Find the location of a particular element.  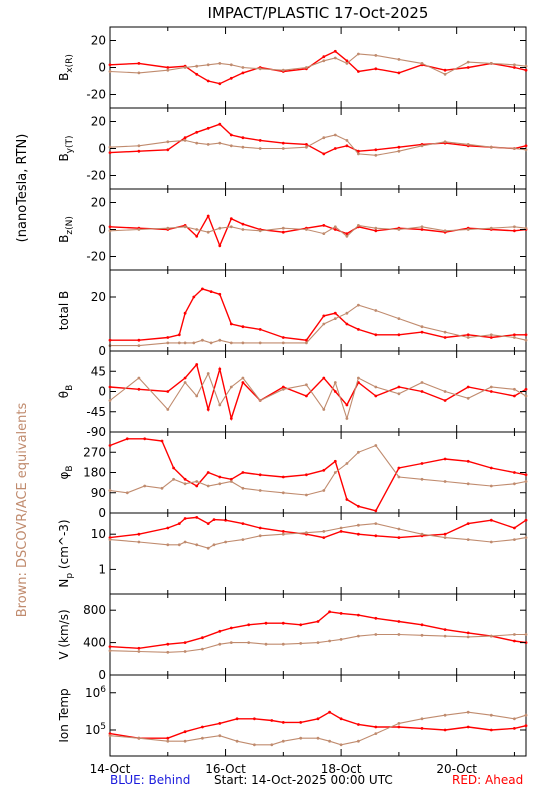

y-tick-label: 90 is located at coordinates (98, 493).